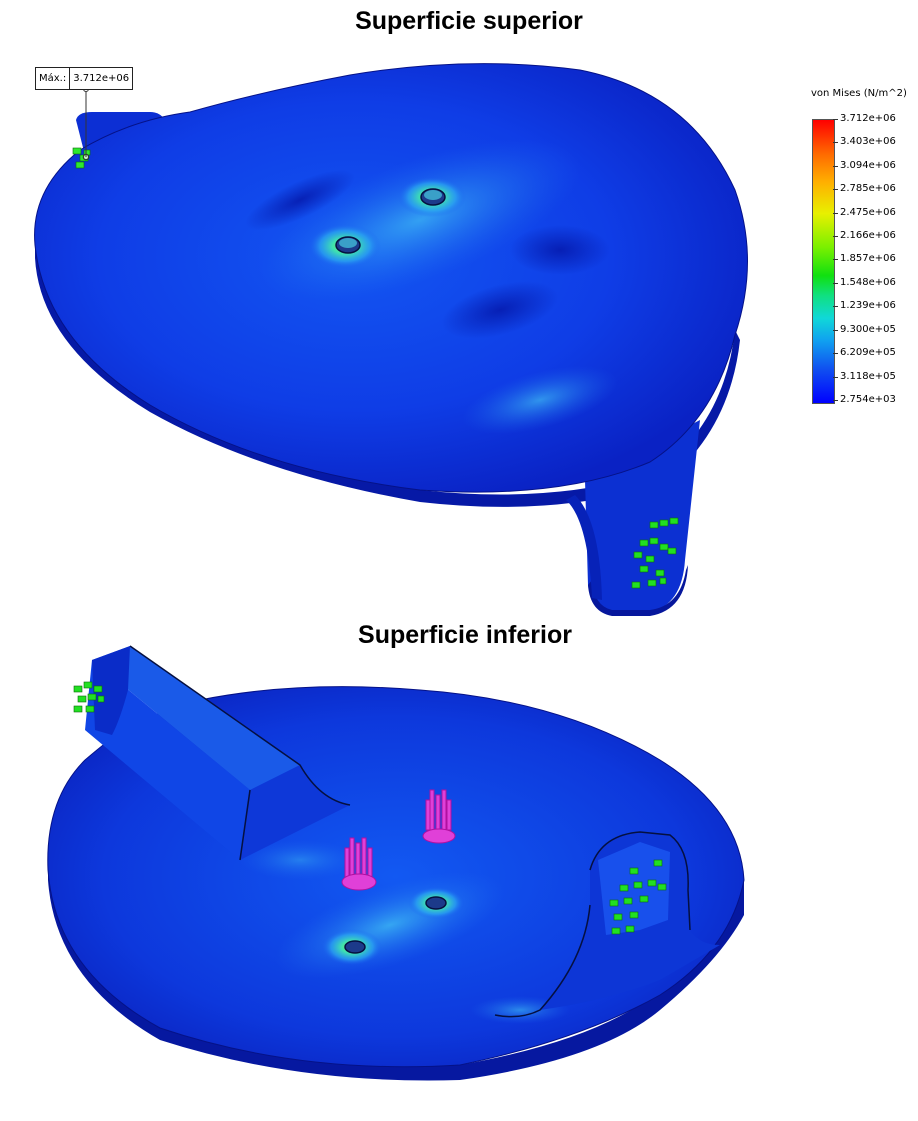 Image resolution: width=918 pixels, height=1121 pixels. Describe the element at coordinates (864, 258) in the screenshot. I see `legend-tick: 1.857e+06` at that location.